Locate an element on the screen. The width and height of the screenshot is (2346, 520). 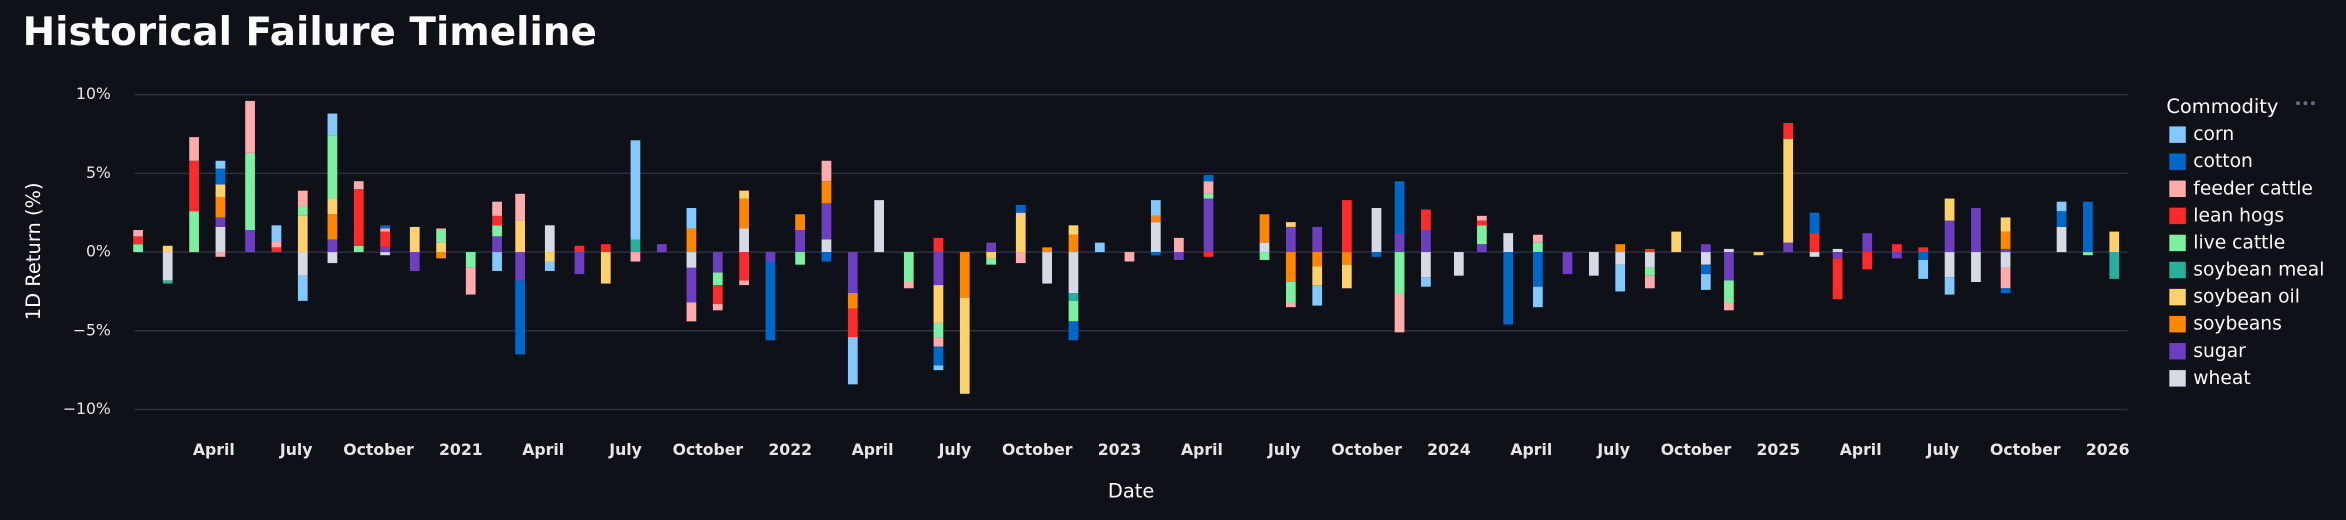
x-tick-label: 2026 is located at coordinates (2108, 449).